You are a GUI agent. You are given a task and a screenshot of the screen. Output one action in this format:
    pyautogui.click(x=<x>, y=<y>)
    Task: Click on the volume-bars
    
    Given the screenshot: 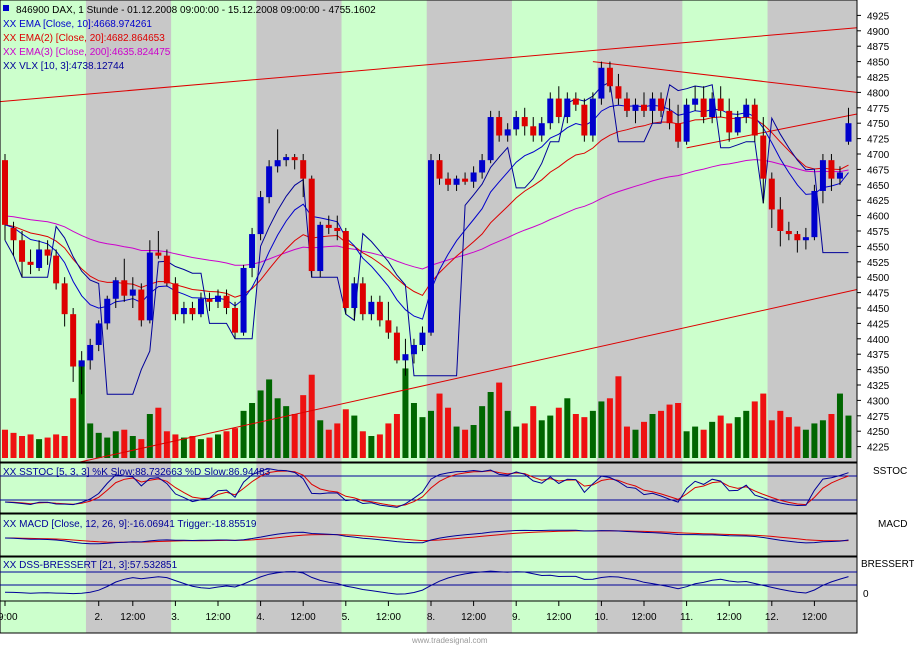 What is the action you would take?
    pyautogui.click(x=427, y=409)
    